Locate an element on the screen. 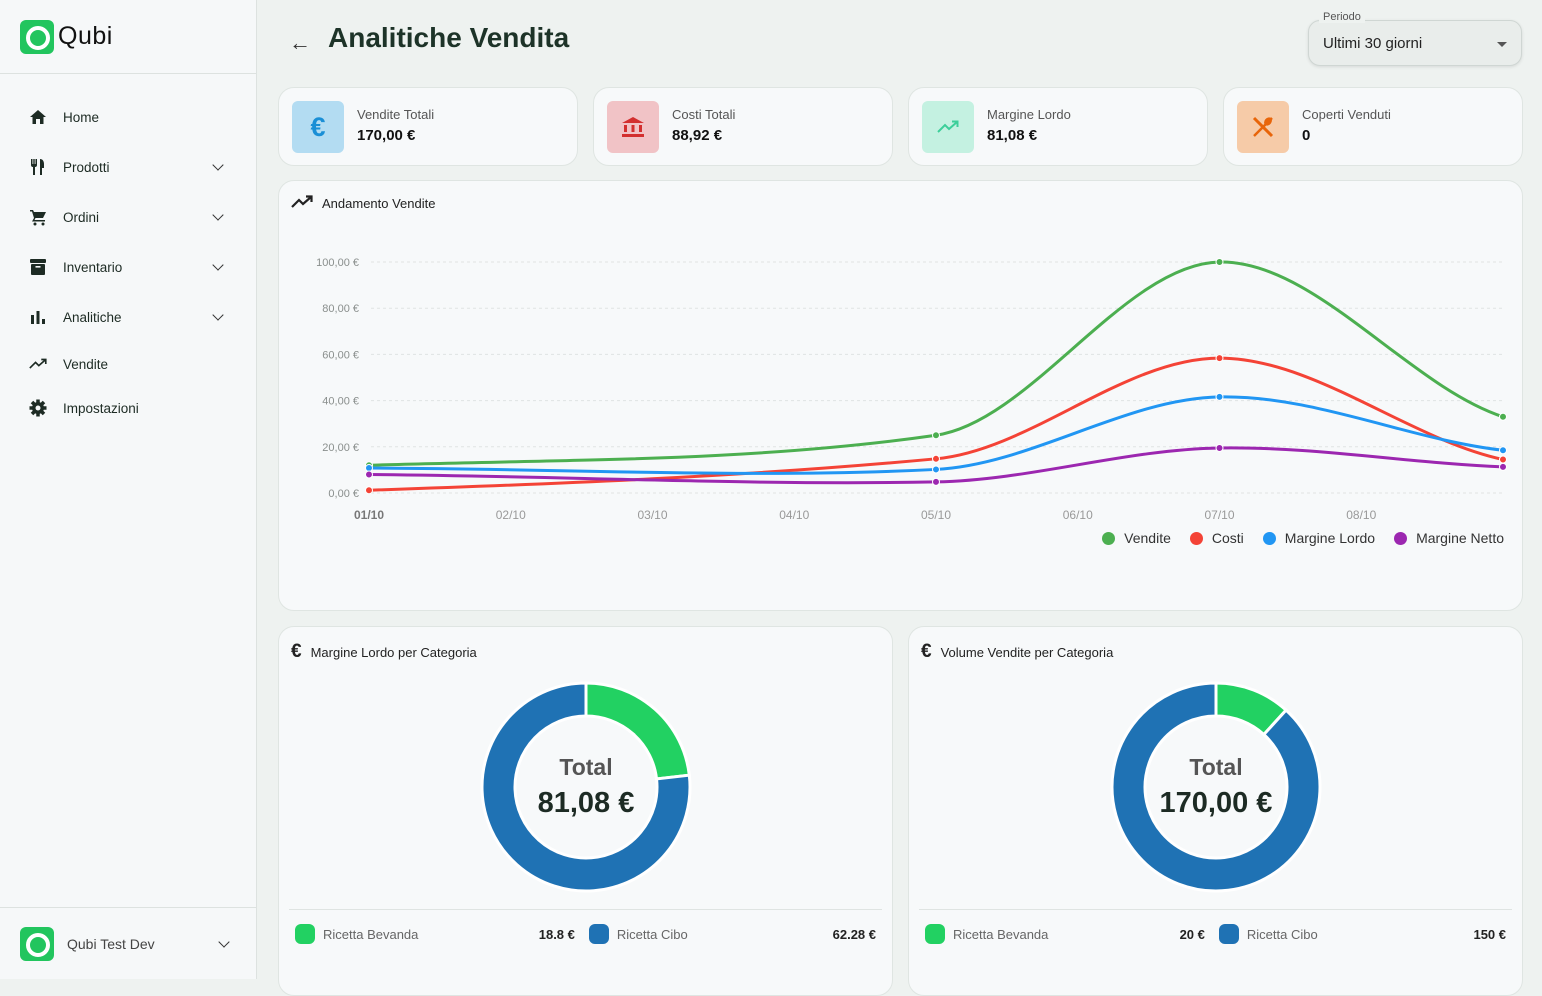 The width and height of the screenshot is (1542, 996). legend-item: Margine Netto is located at coordinates (1449, 538).